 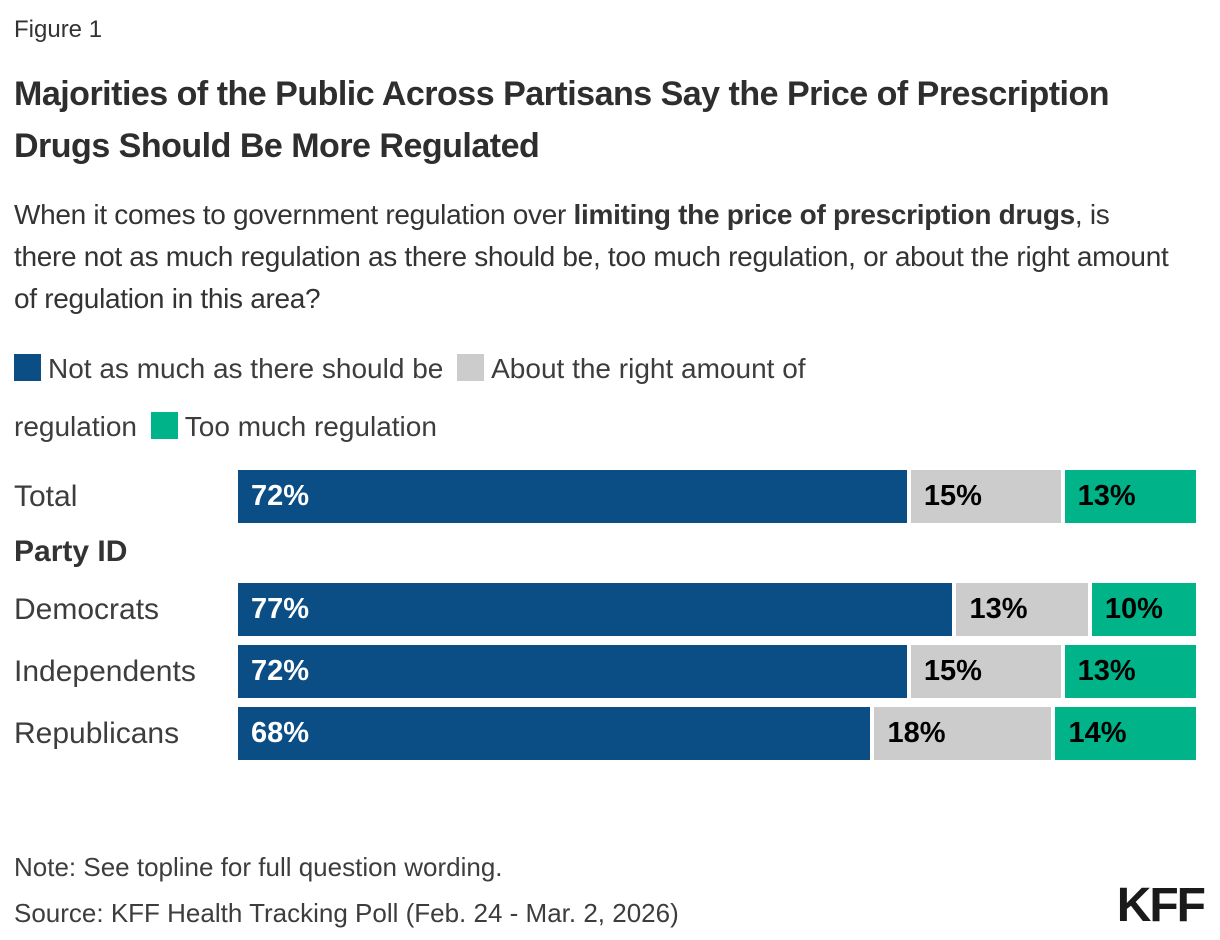 I want to click on bar-row-democrats: Democrats 77% 13% 10%, so click(x=605, y=609).